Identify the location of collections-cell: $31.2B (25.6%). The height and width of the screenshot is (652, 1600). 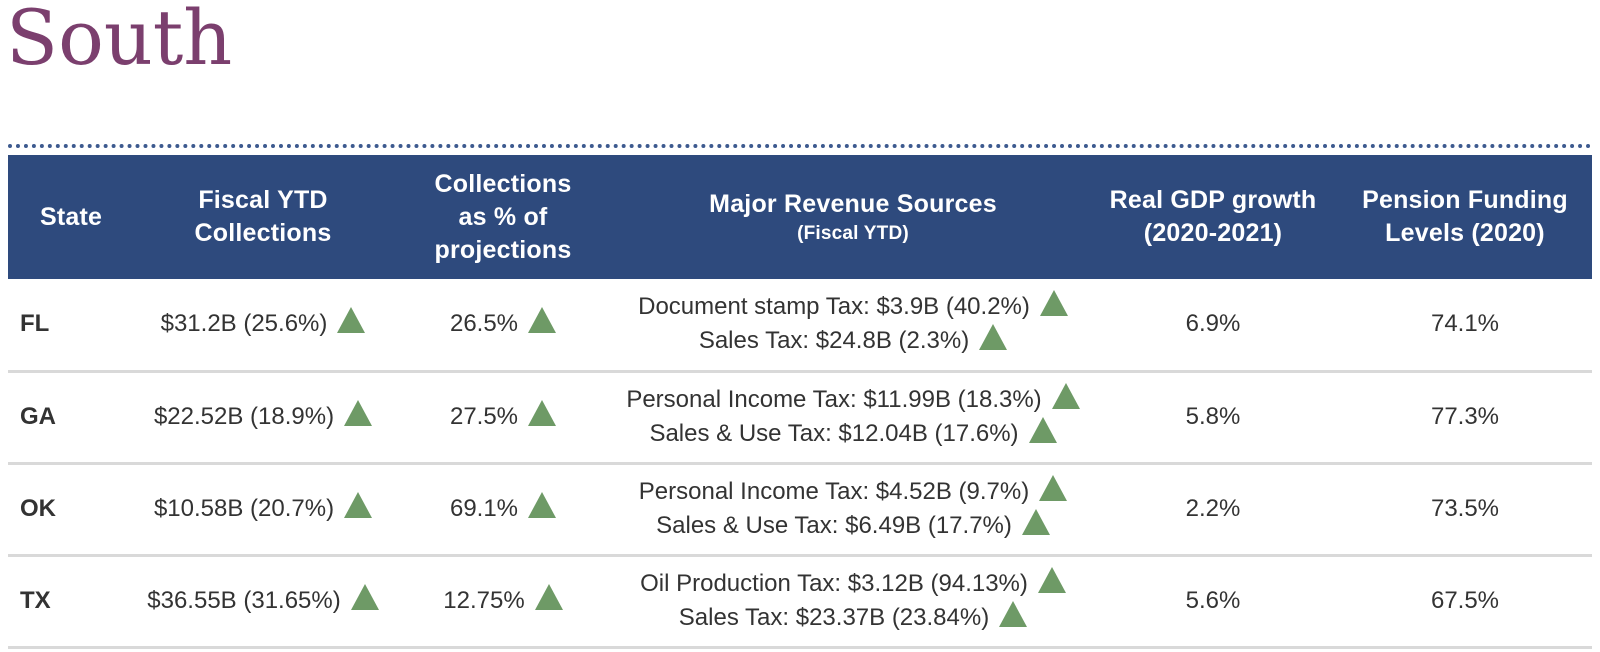
(263, 325).